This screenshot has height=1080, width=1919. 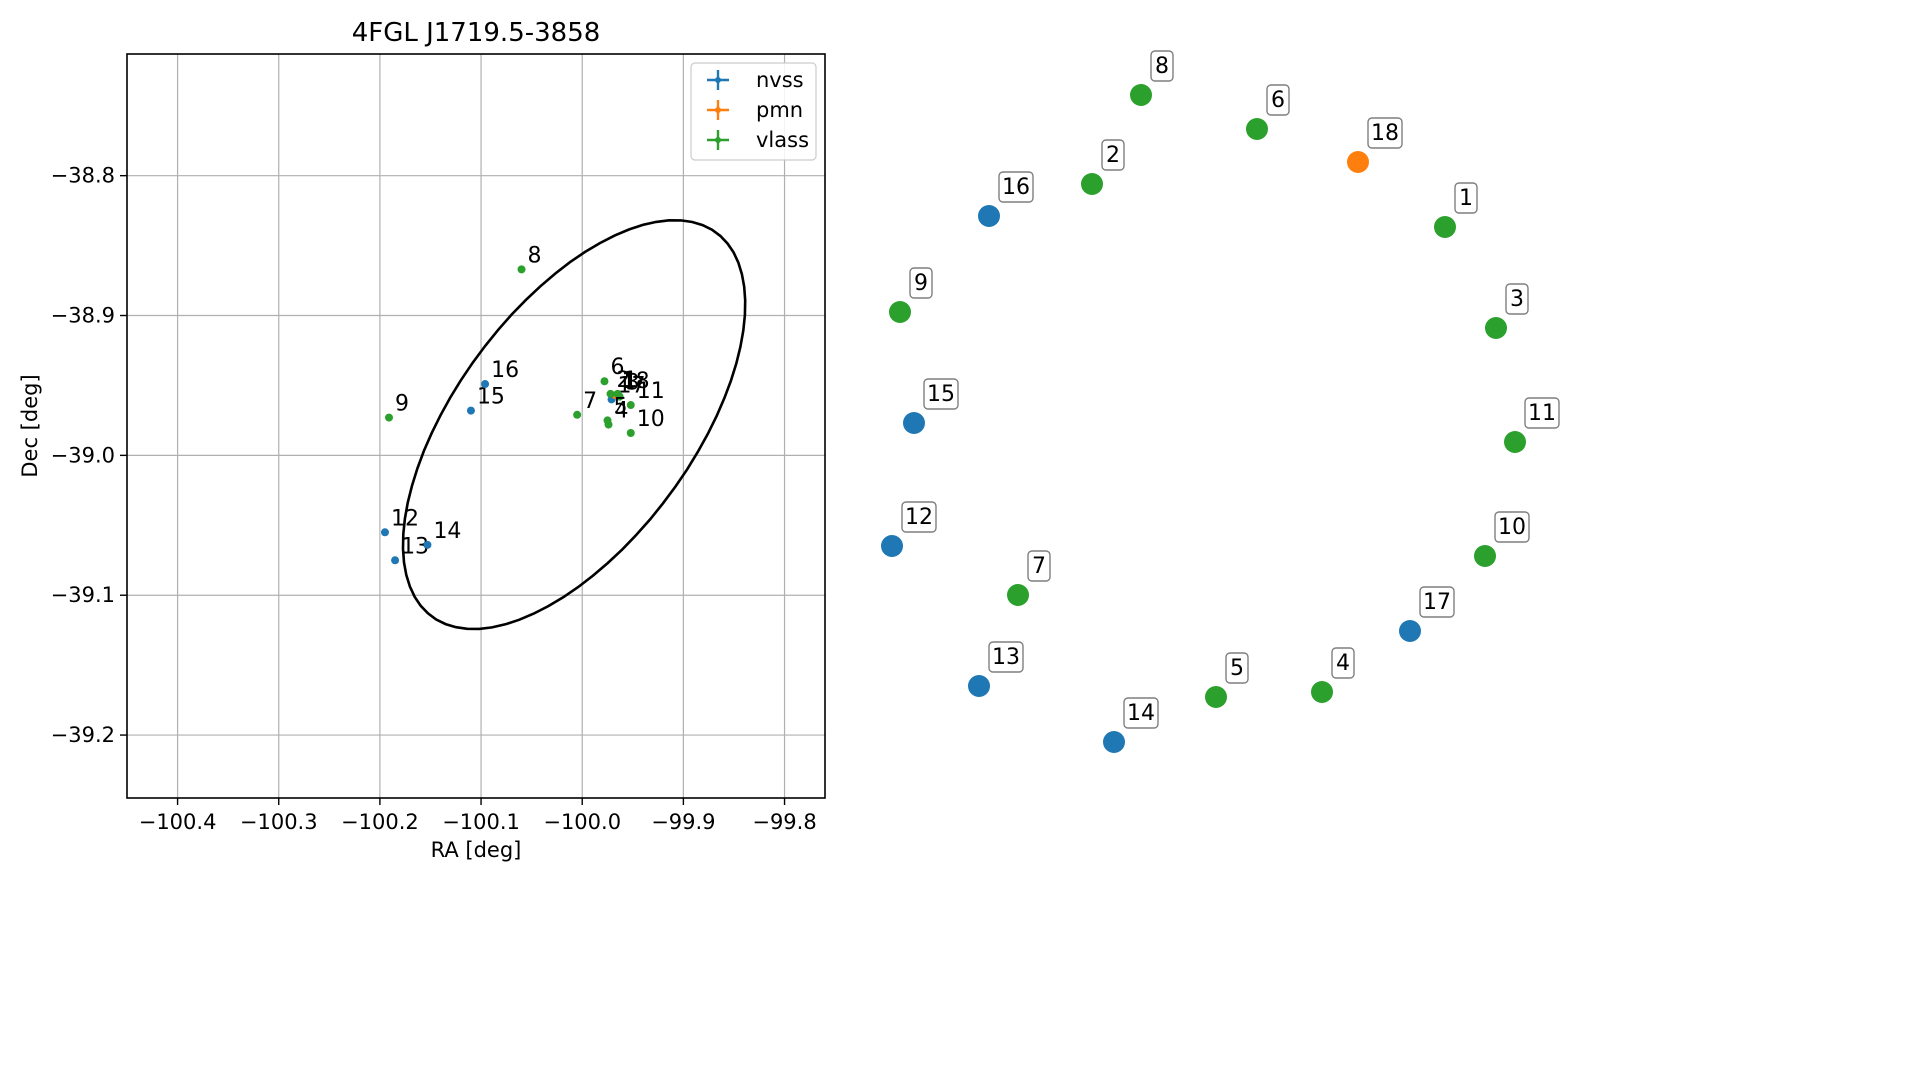 What do you see at coordinates (402, 404) in the screenshot?
I see `point-label-9: 9` at bounding box center [402, 404].